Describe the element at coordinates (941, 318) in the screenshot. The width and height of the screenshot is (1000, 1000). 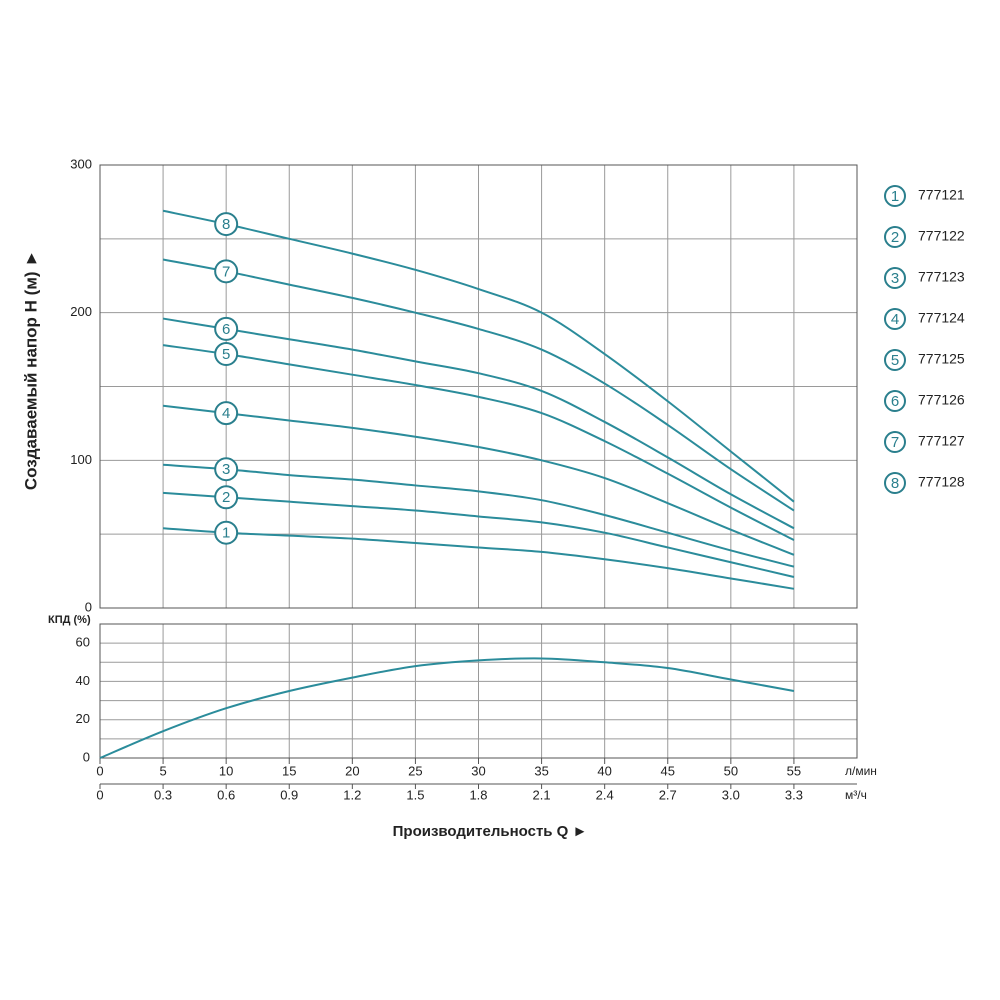
I see `legend-label: 777124` at that location.